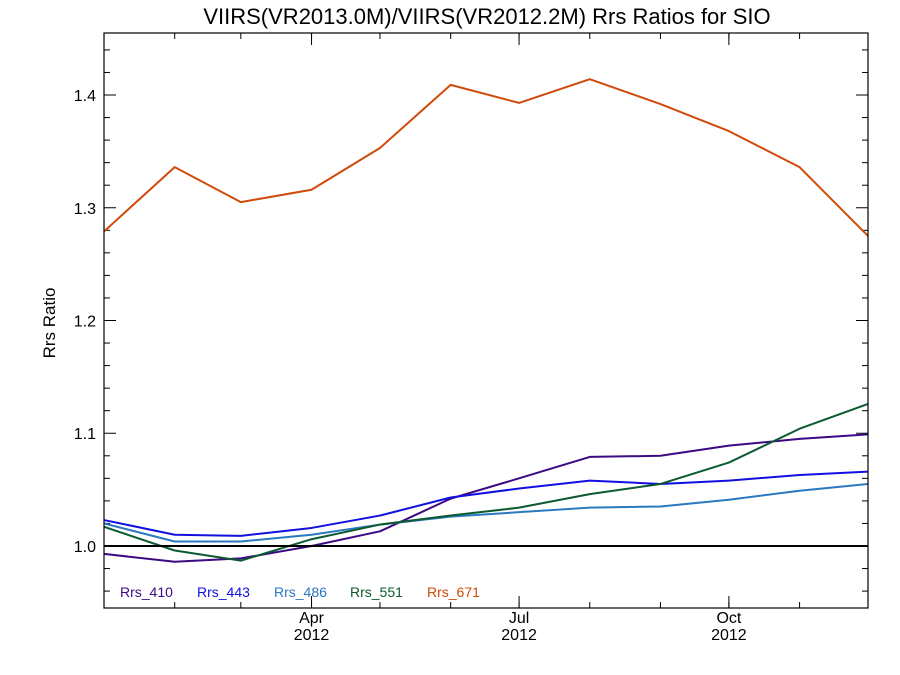  Describe the element at coordinates (728, 618) in the screenshot. I see `x-tick-label-month: Oct` at that location.